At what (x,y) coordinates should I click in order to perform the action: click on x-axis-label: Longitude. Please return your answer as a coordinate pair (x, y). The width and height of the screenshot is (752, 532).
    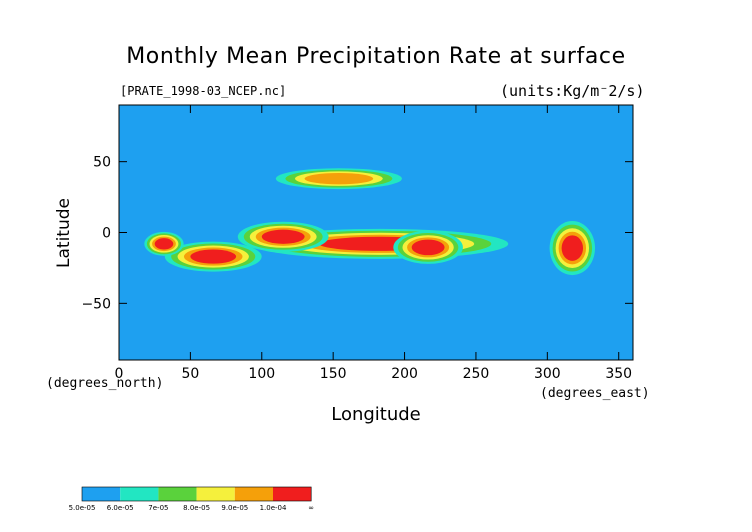
    Looking at the image, I should click on (376, 414).